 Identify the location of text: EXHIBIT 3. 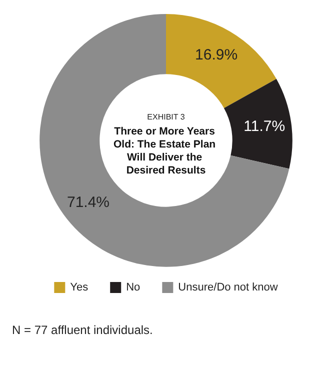
(166, 117).